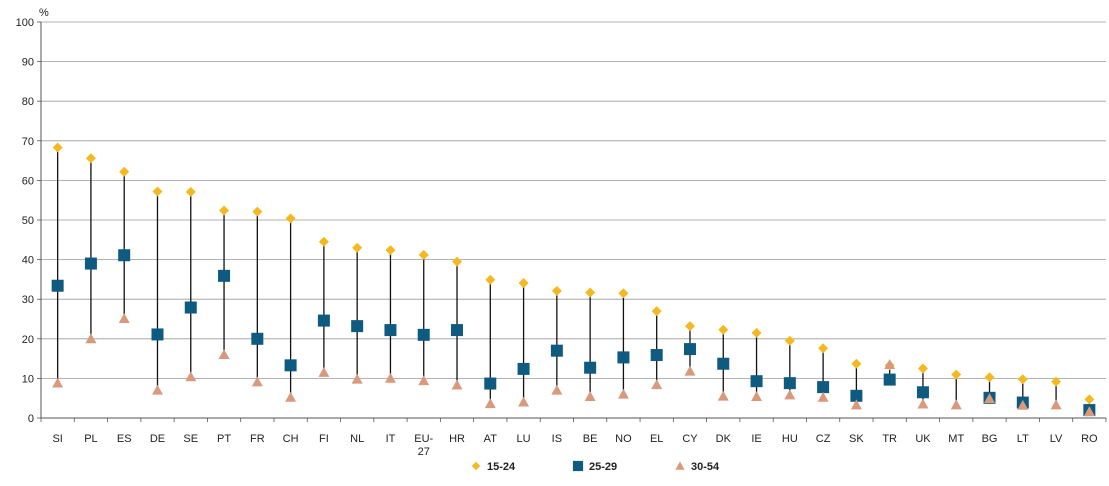  Describe the element at coordinates (457, 384) in the screenshot. I see `marker-triangle-HR` at that location.